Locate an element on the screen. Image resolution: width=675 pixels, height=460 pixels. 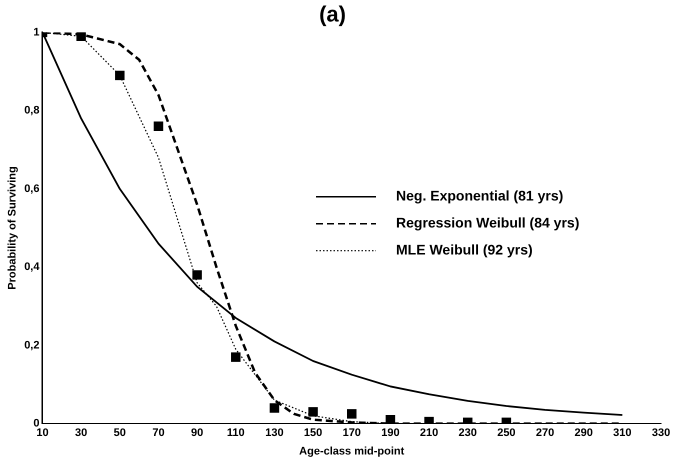
y-axis-title: Probability of Surviving is located at coordinates (12, 228).